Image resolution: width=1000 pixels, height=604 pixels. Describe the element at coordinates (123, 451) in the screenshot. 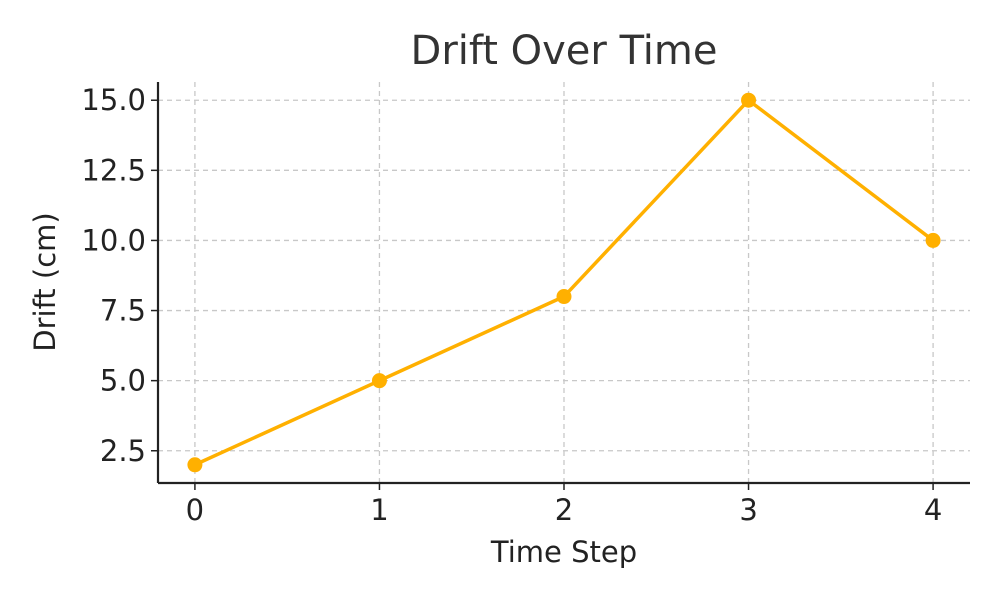

I see `y-tick-label: 2.5` at that location.